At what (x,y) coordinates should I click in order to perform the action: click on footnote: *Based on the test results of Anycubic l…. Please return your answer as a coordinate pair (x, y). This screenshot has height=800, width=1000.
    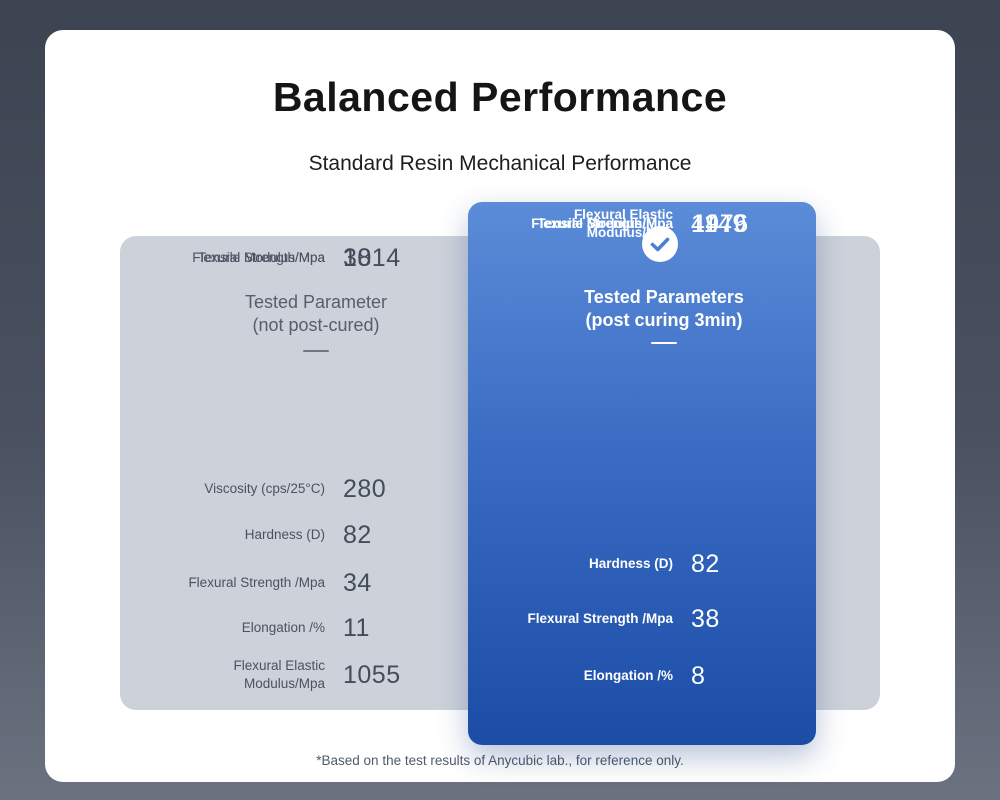
    Looking at the image, I should click on (500, 760).